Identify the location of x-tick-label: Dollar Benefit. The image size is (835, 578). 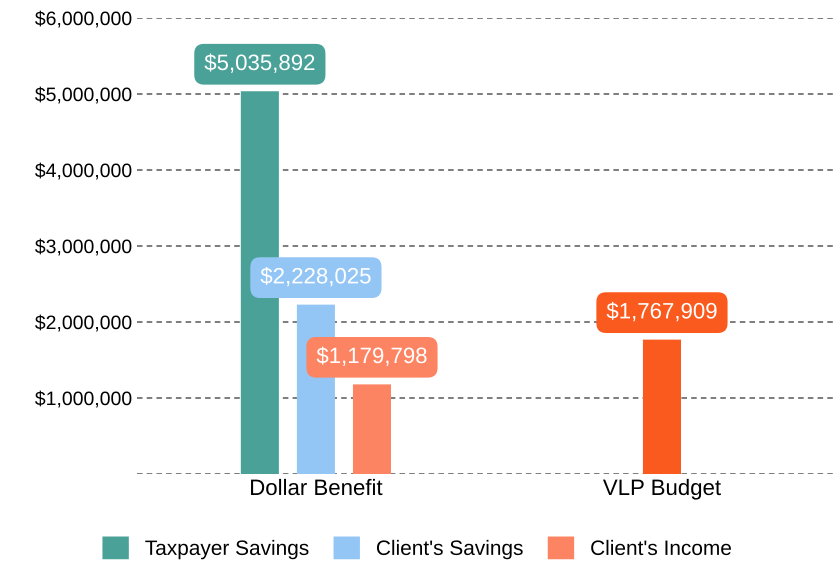
(316, 487).